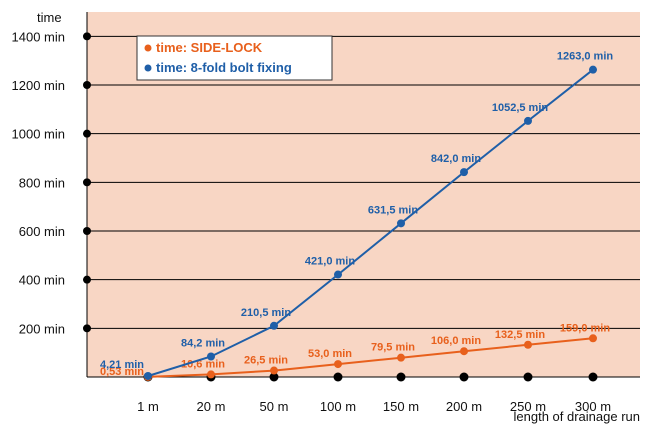 This screenshot has height=428, width=651. I want to click on x-tick-label: 50 m, so click(274, 406).